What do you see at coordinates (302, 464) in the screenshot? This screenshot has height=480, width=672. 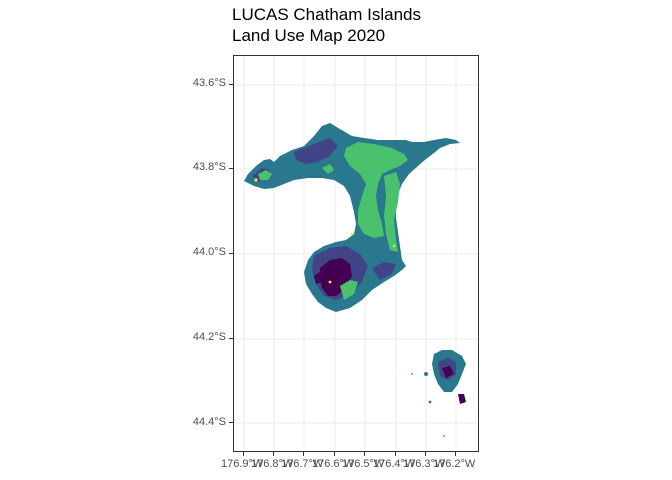 I see `x-axis-label-3: 176.7°W` at bounding box center [302, 464].